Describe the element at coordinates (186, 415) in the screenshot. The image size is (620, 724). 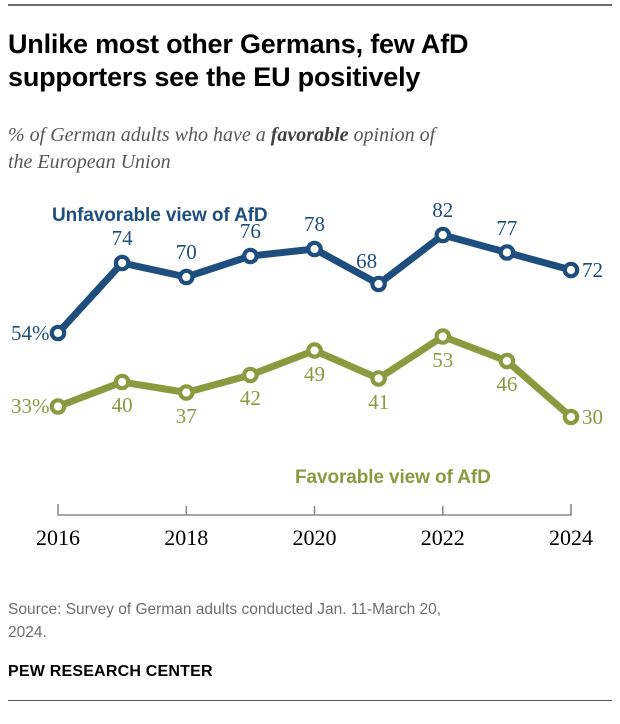
I see `data-point-label: 37` at that location.